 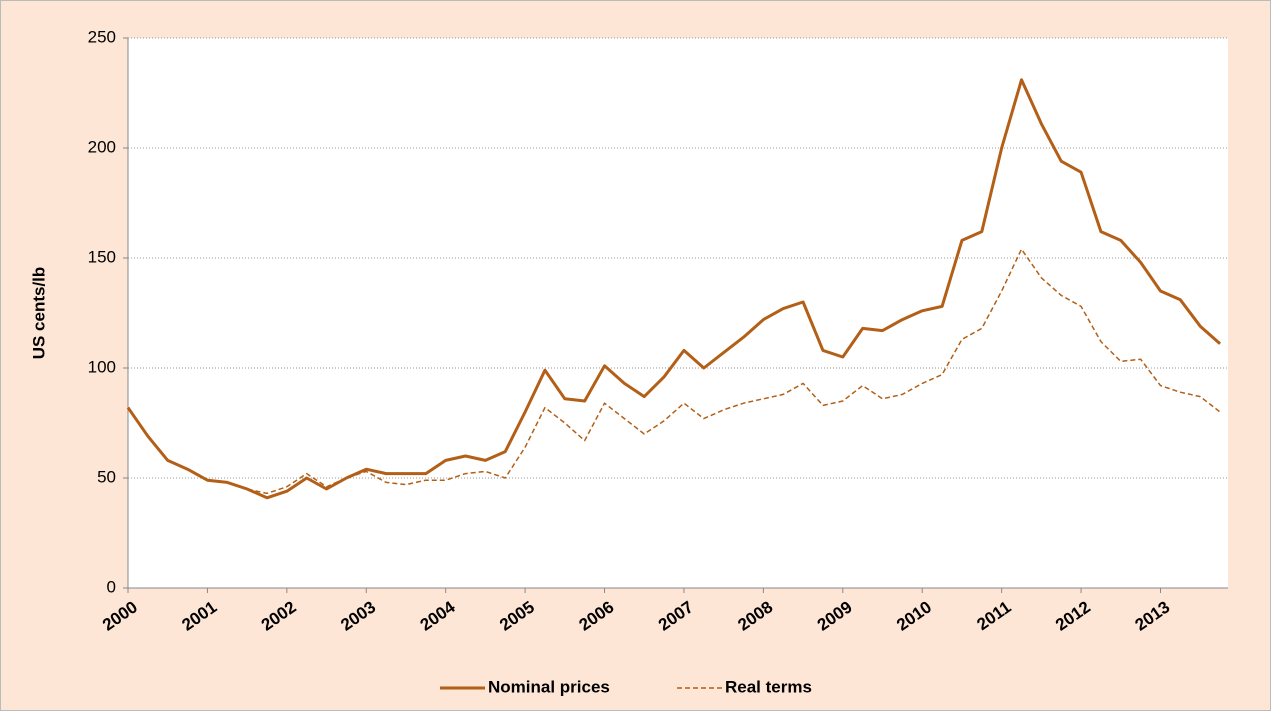 What do you see at coordinates (111, 586) in the screenshot?
I see `y-tick-label: 0` at bounding box center [111, 586].